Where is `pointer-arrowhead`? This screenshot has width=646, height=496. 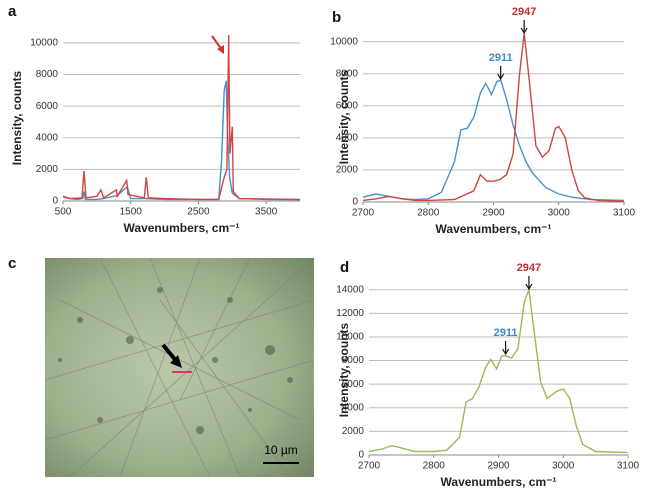
pointer-arrowhead is located at coordinates (220, 49).